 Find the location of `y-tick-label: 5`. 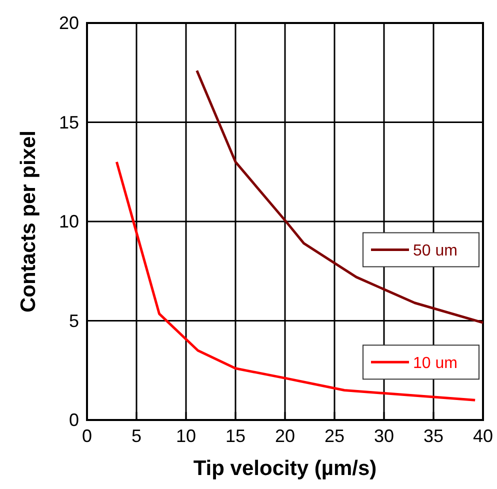

y-tick-label: 5 is located at coordinates (73, 320).